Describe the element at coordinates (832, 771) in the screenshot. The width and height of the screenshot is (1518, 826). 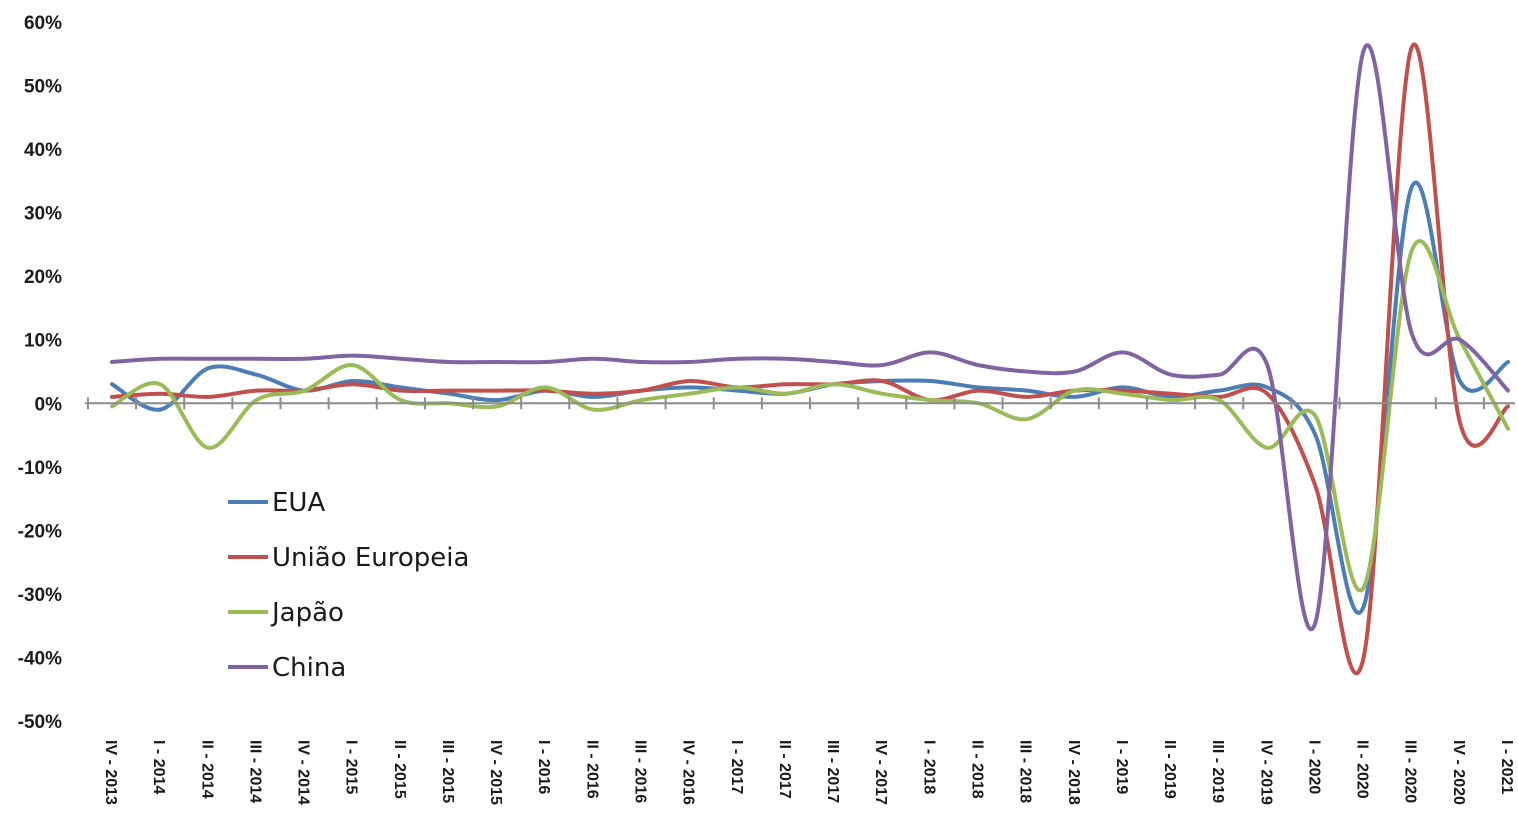
I see `x-tick-label: III - 2017` at that location.